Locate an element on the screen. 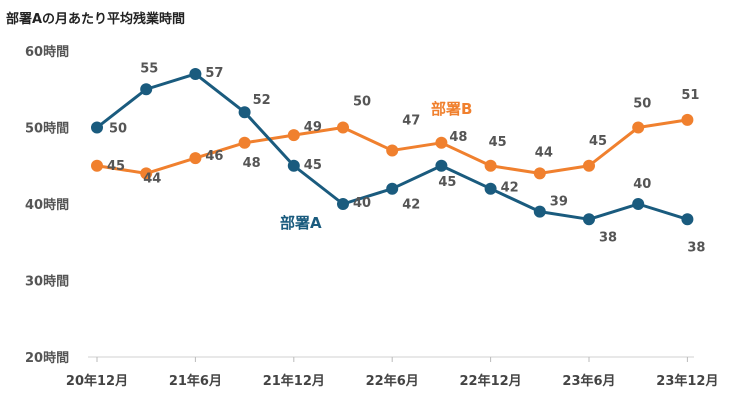 The width and height of the screenshot is (741, 403). data-label-b: 47 is located at coordinates (411, 120).